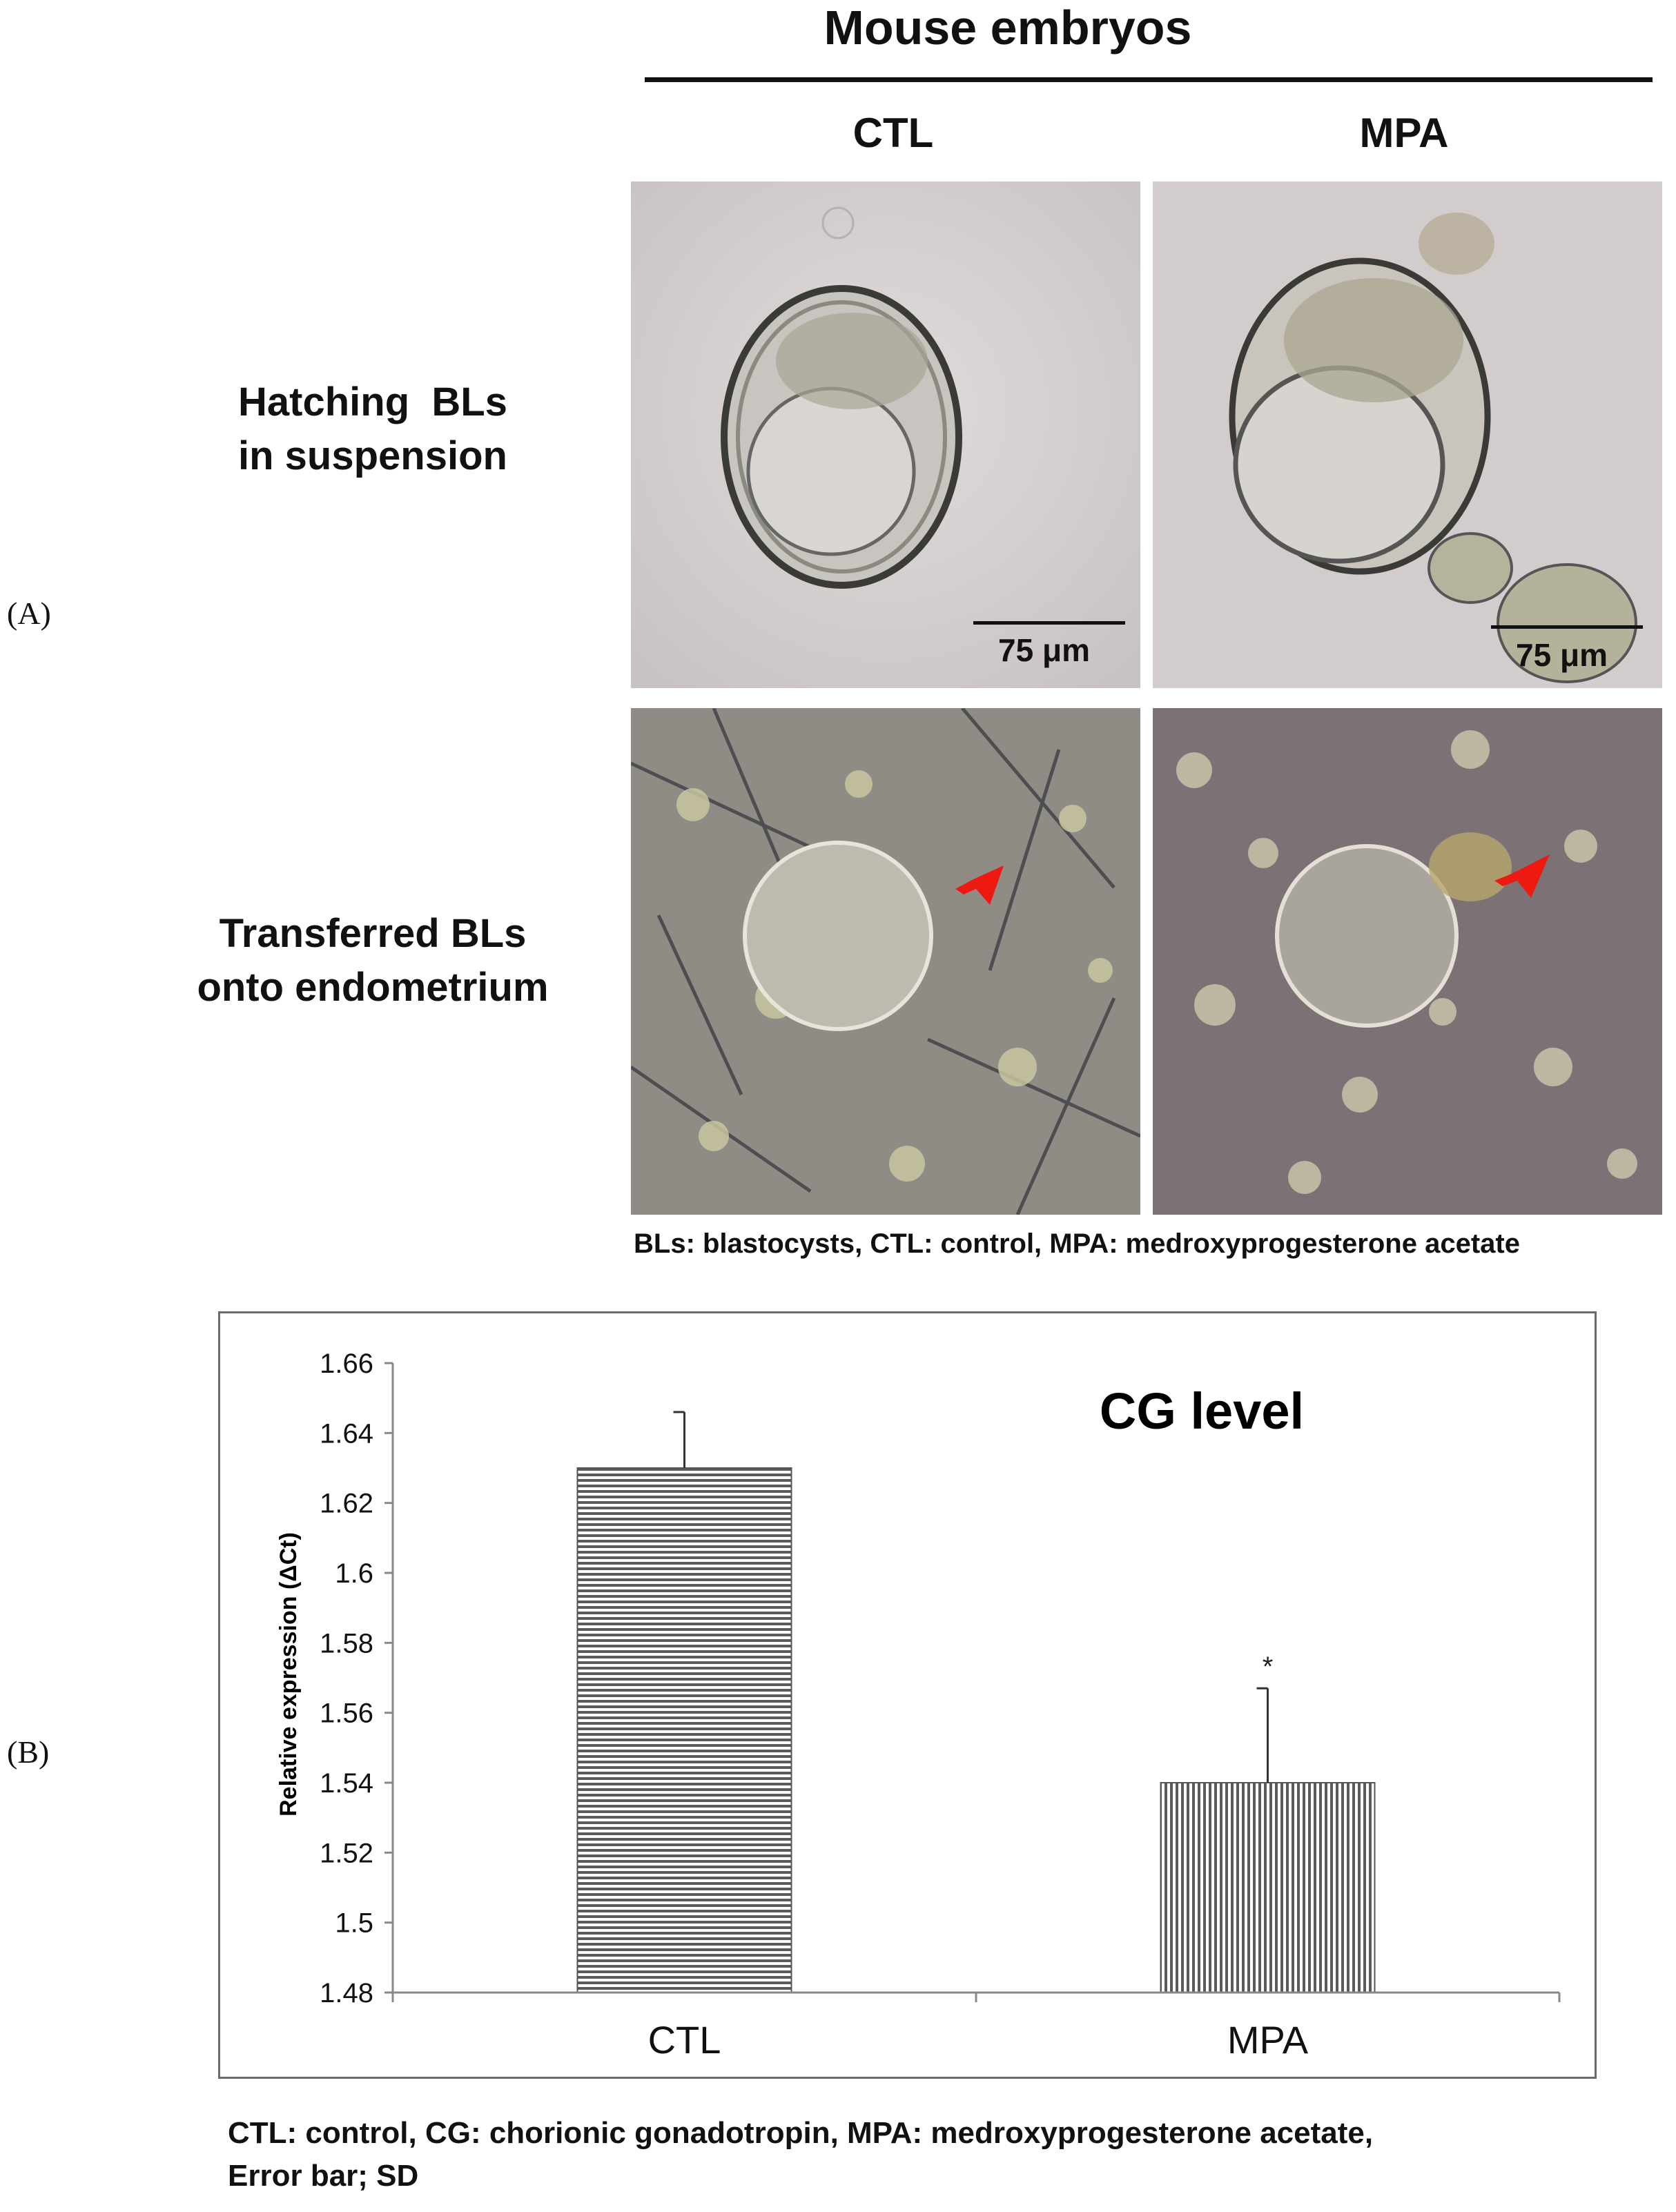  Describe the element at coordinates (885, 962) in the screenshot. I see `micrograph-ctl-transferred` at that location.